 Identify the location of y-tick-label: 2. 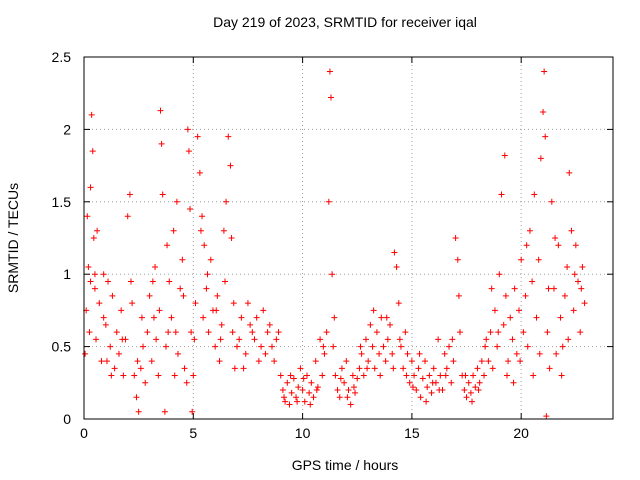
(67, 129).